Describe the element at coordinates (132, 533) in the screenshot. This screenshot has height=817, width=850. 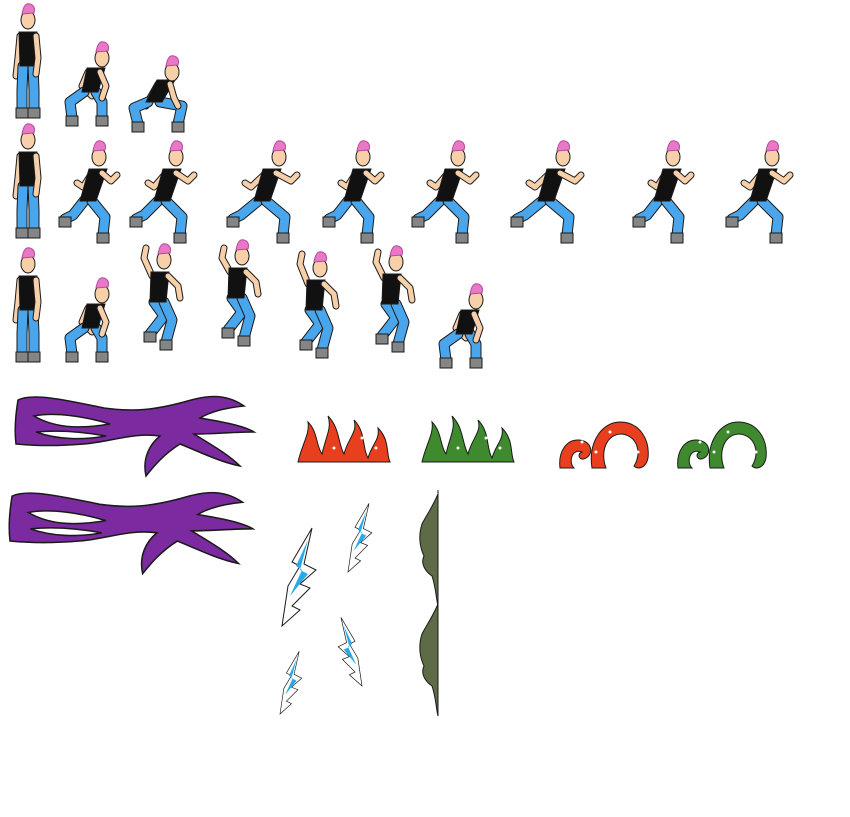
I see `purple-tentacle-large` at that location.